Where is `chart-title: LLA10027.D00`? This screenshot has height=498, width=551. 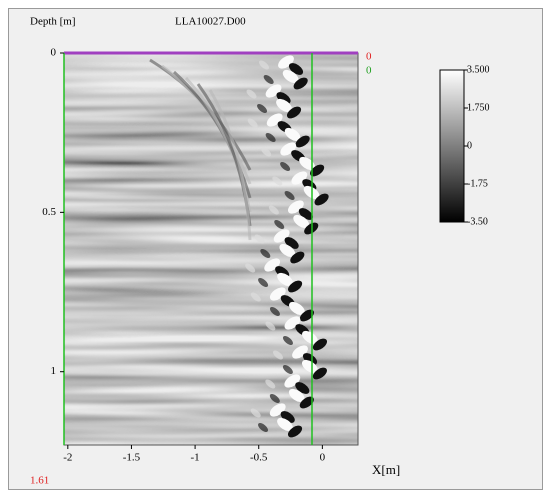
chart-title: LLA10027.D00 is located at coordinates (210, 22).